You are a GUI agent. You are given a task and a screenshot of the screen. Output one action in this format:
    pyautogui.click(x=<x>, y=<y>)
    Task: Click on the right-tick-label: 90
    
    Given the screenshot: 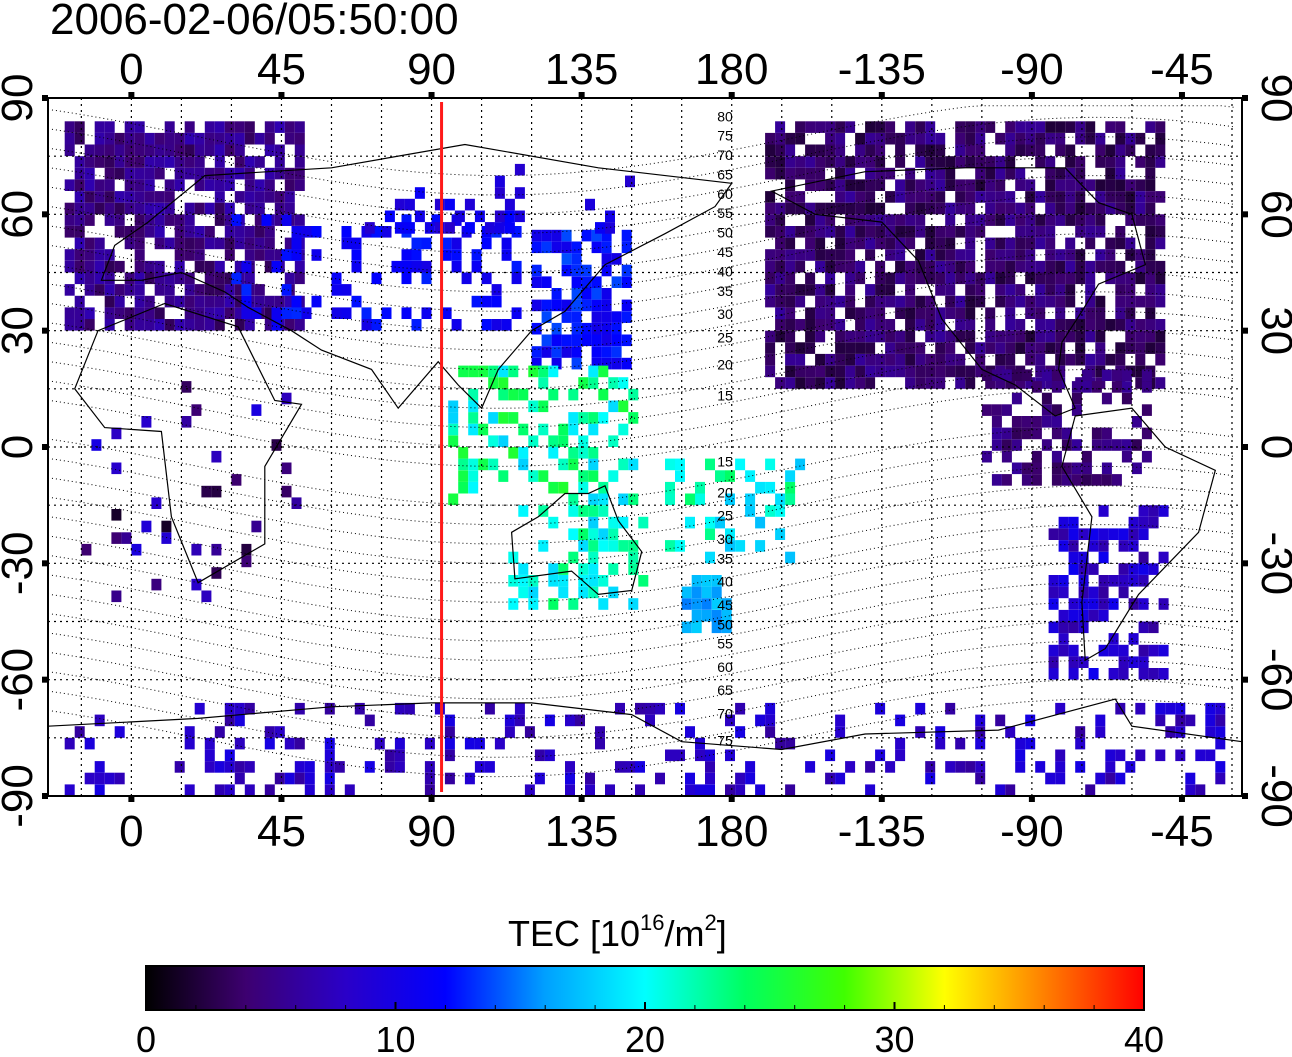 What is the action you would take?
    pyautogui.click(x=1272, y=98)
    